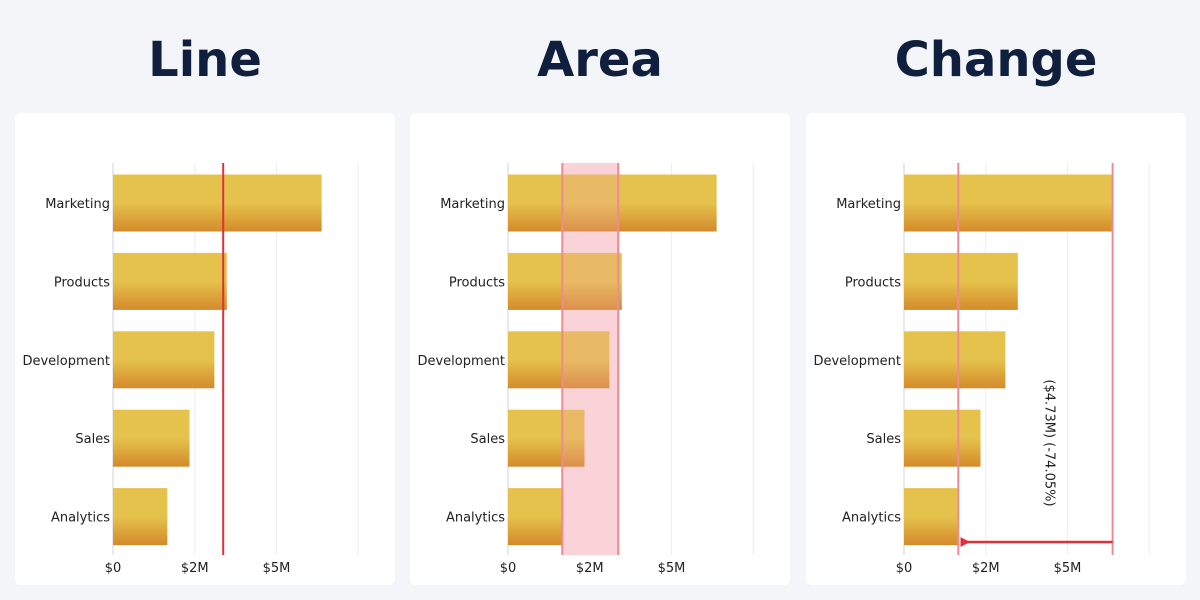 Image resolution: width=1200 pixels, height=600 pixels. I want to click on highlight-band-overlay, so click(590, 359).